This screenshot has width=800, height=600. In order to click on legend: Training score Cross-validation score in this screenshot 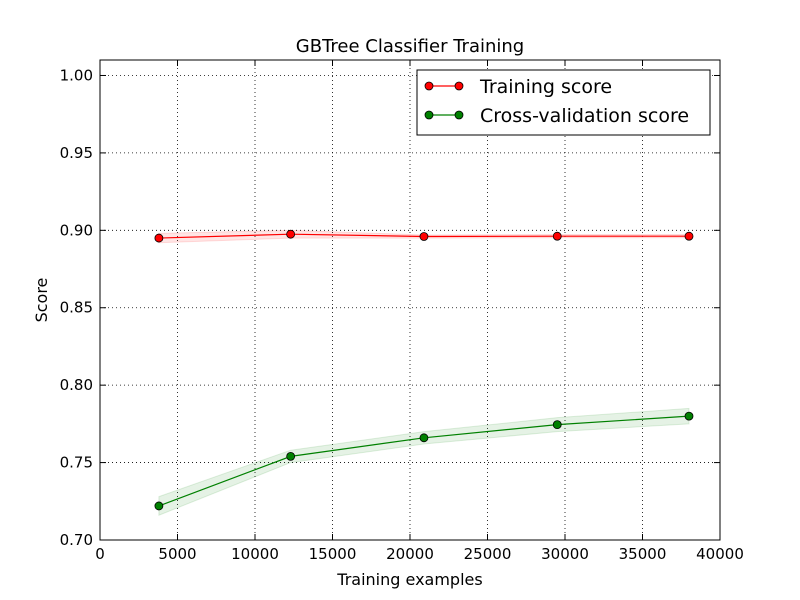, I will do `click(563, 102)`.